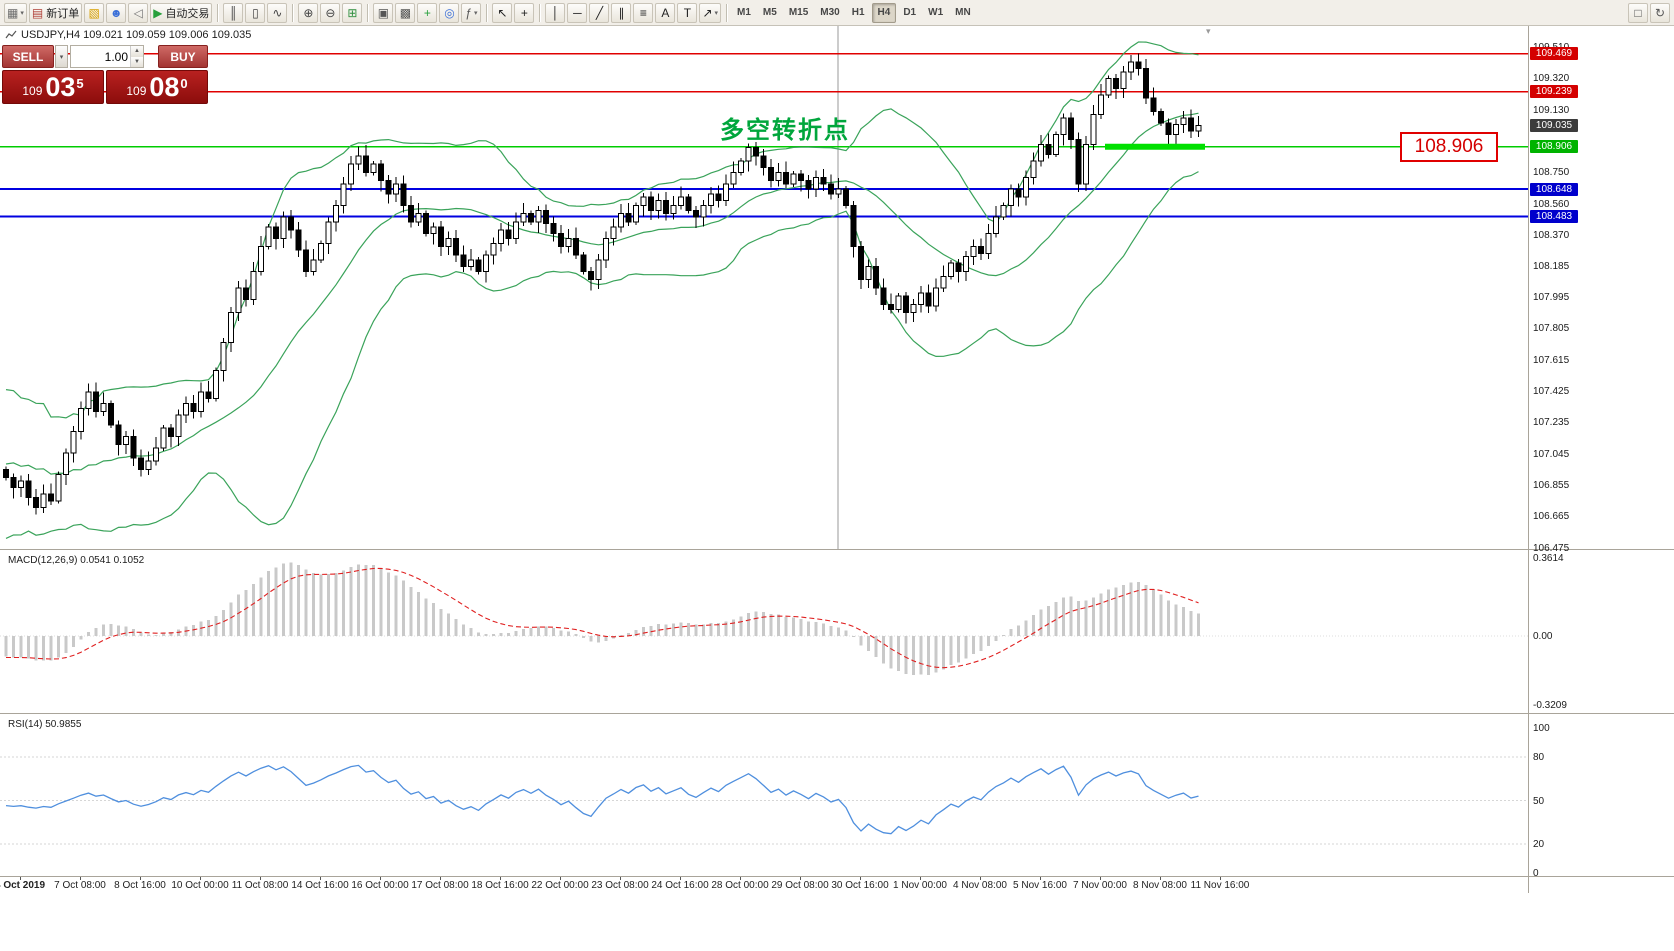  What do you see at coordinates (427, 12) in the screenshot?
I see `quick-order-button: +` at bounding box center [427, 12].